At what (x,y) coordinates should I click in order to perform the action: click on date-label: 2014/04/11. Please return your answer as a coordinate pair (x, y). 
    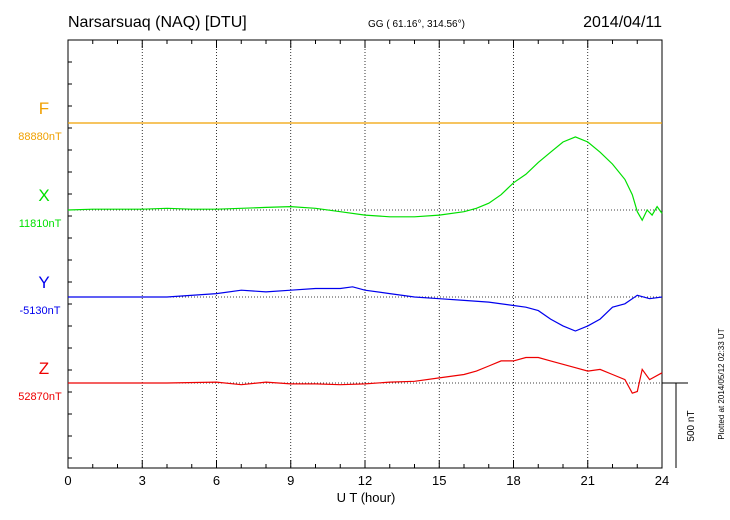
    Looking at the image, I should click on (622, 22).